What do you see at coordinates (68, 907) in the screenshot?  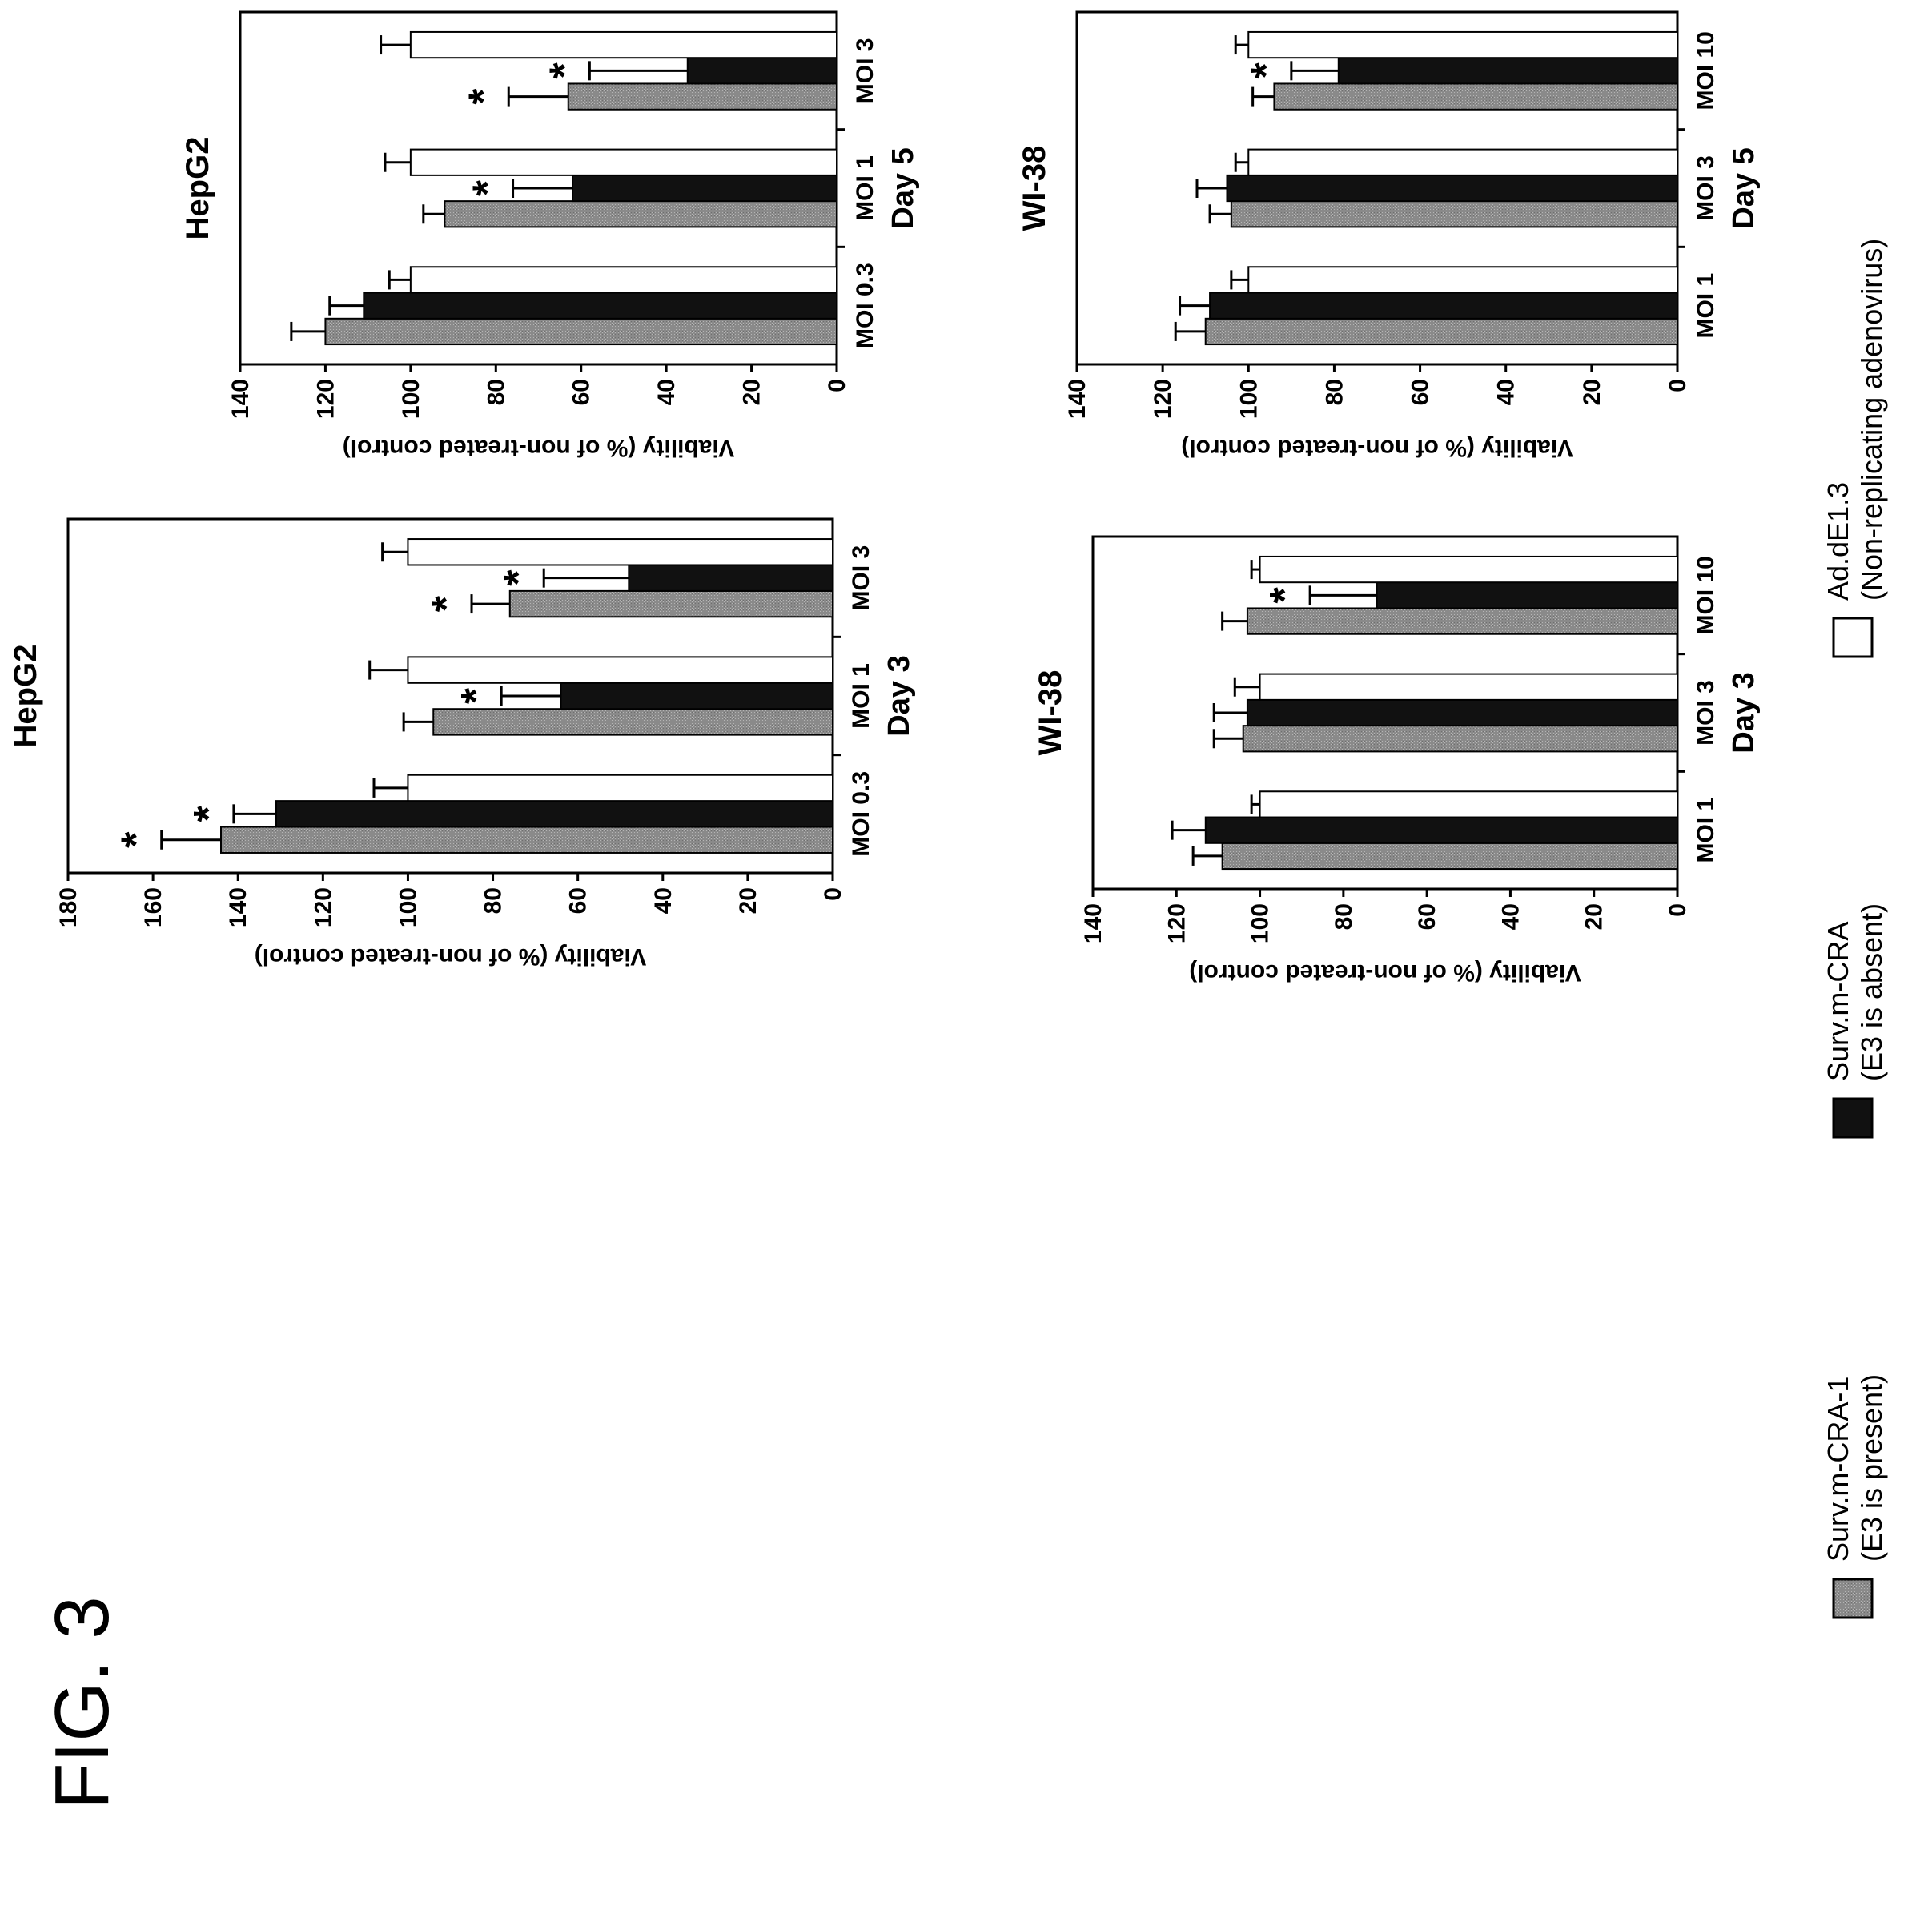 I see `y-tick-label: 180` at bounding box center [68, 907].